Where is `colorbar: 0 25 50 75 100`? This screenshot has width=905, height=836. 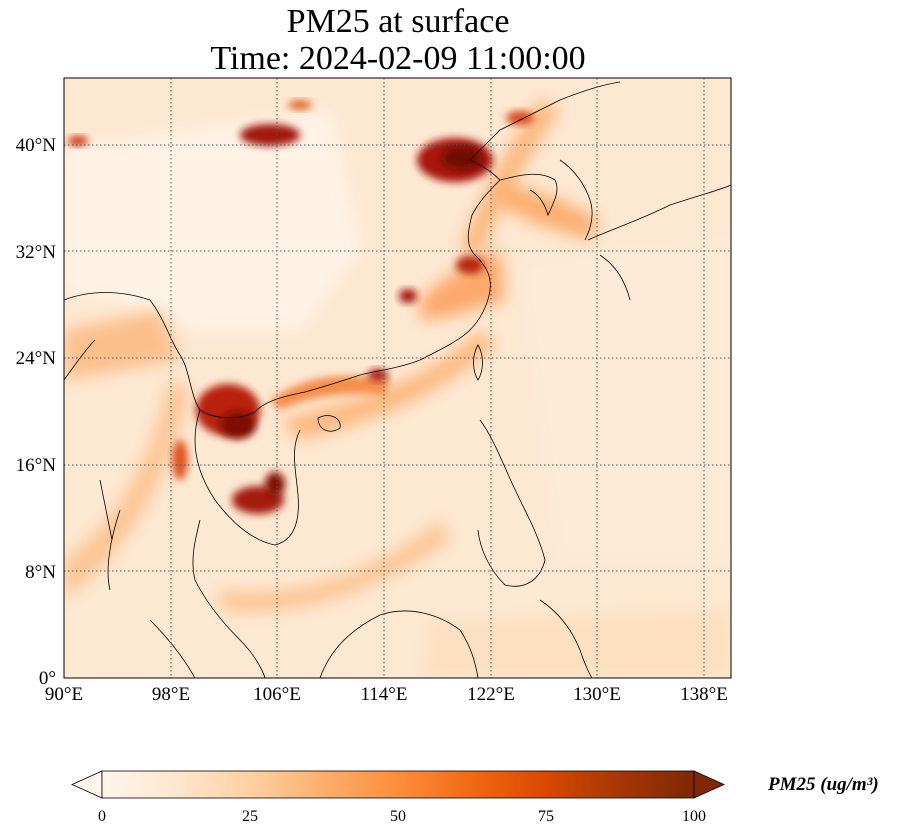 colorbar: 0 25 50 75 100 is located at coordinates (398, 797).